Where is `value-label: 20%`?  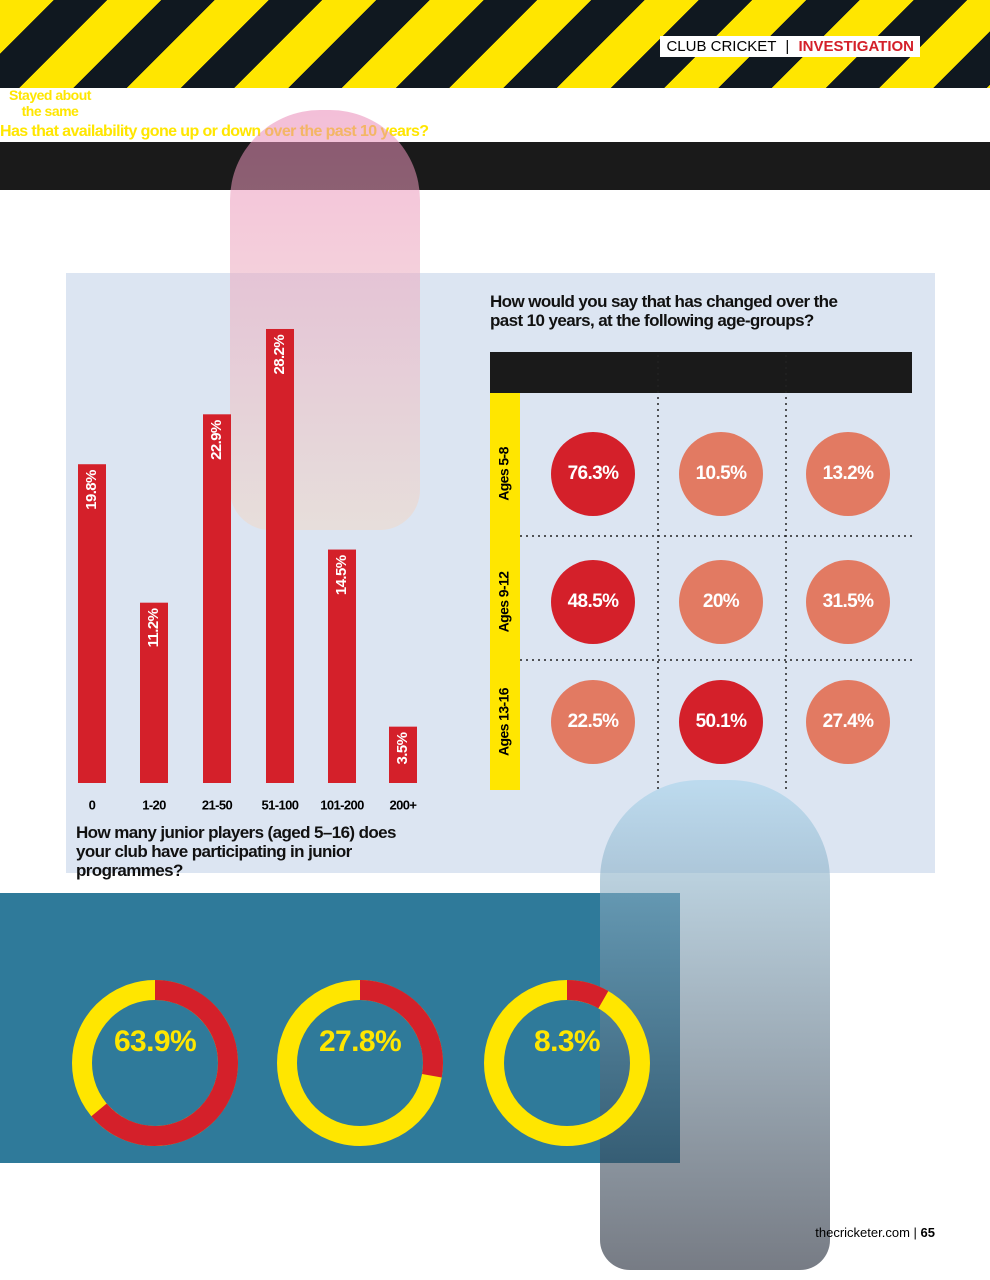
value-label: 20% is located at coordinates (721, 601).